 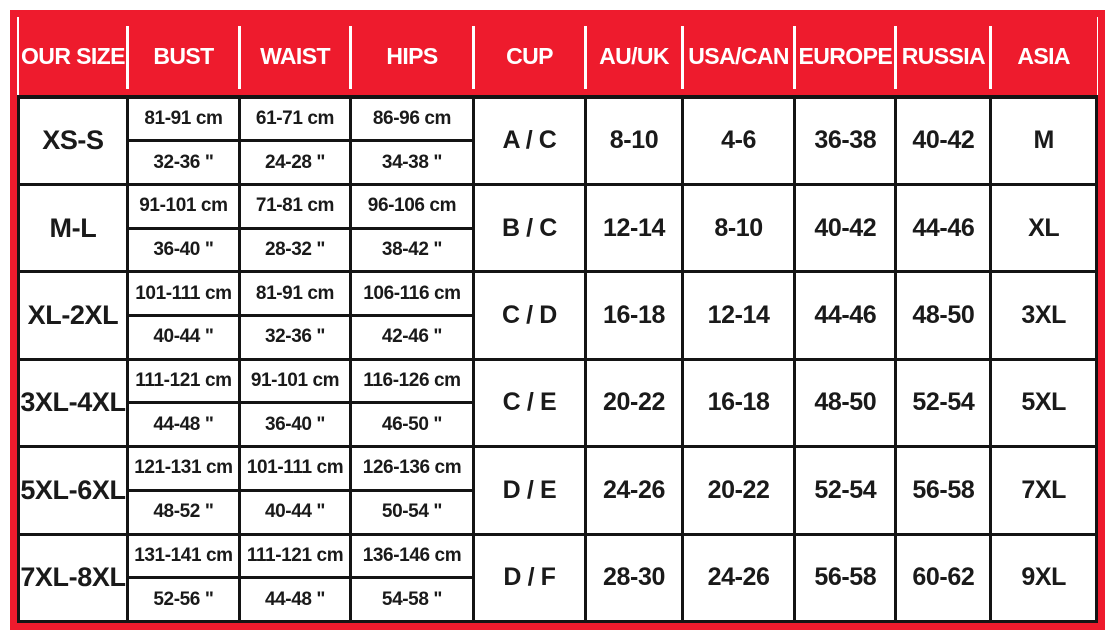 What do you see at coordinates (634, 578) in the screenshot?
I see `au-uk-cell: 28-30` at bounding box center [634, 578].